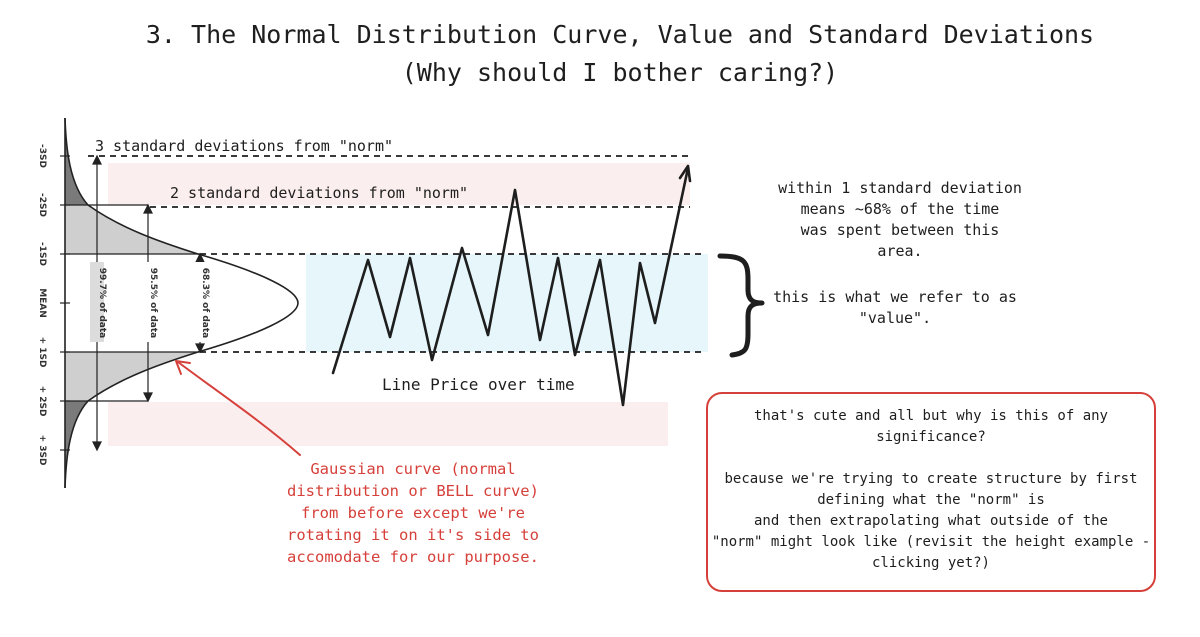 The height and width of the screenshot is (637, 1200). What do you see at coordinates (42, 450) in the screenshot?
I see `axis-label-plus3sd: + 3SD` at bounding box center [42, 450].